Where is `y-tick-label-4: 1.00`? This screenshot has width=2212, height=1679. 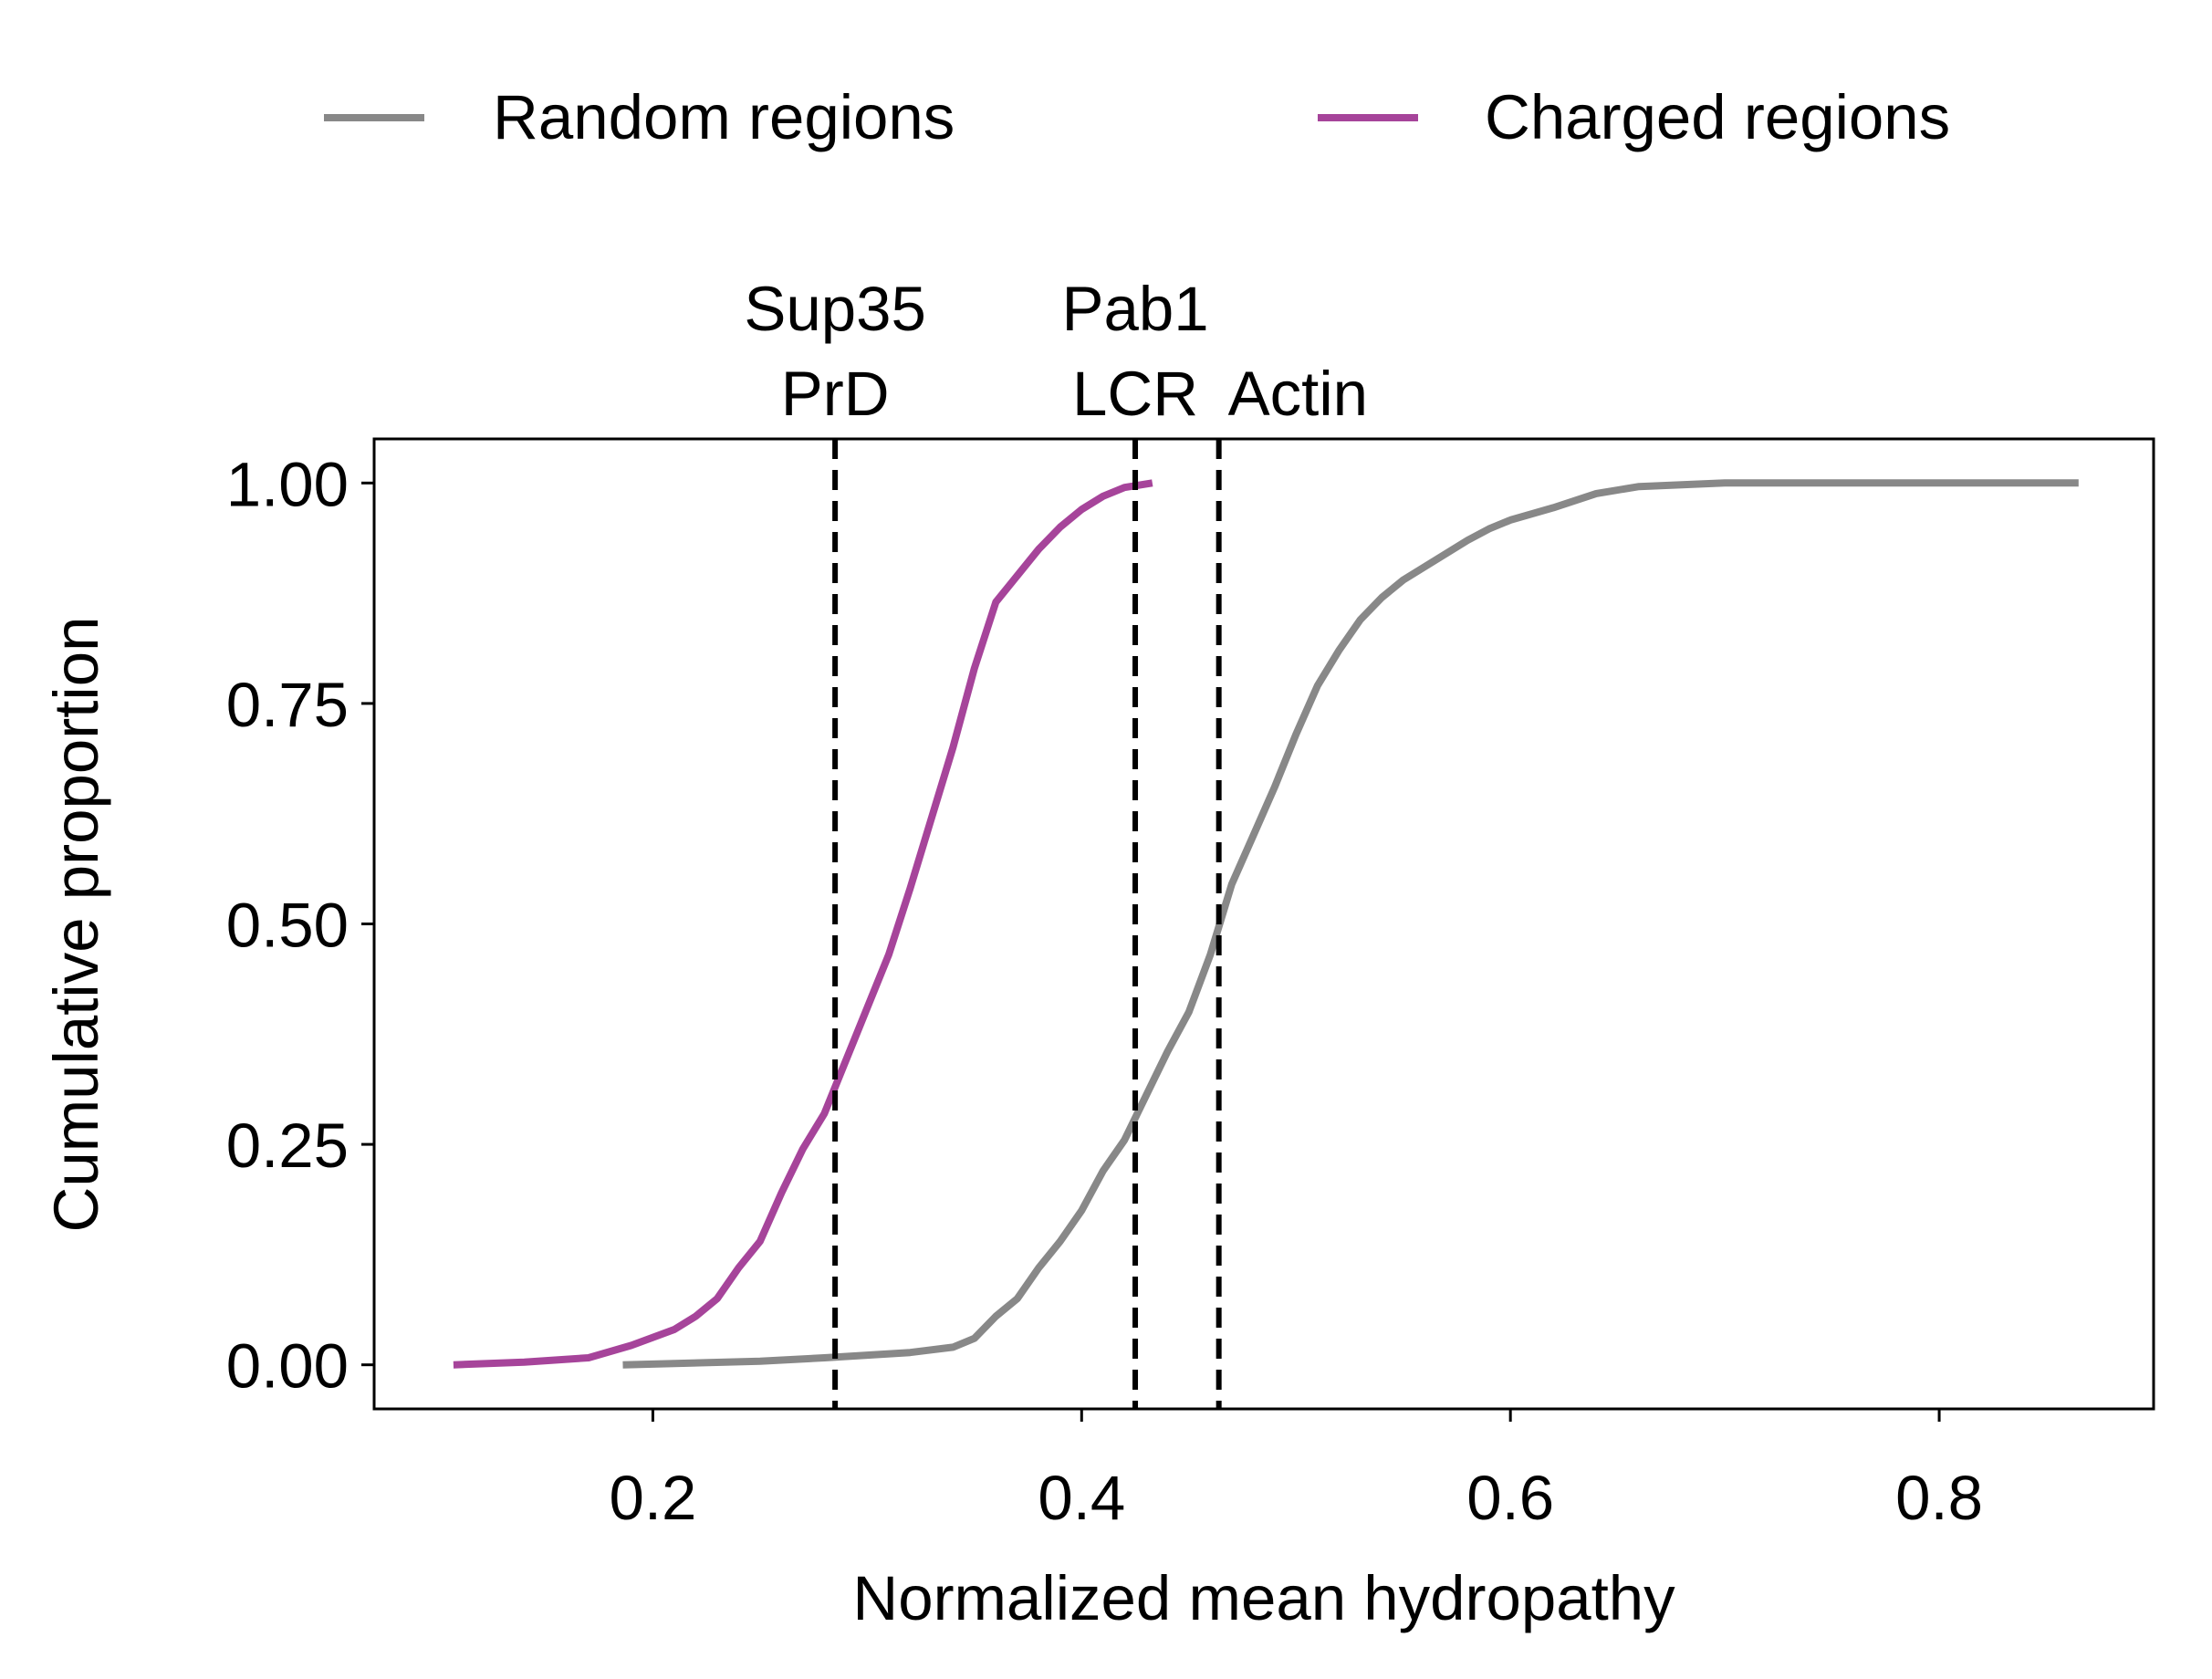 y-tick-label-4: 1.00 is located at coordinates (287, 484).